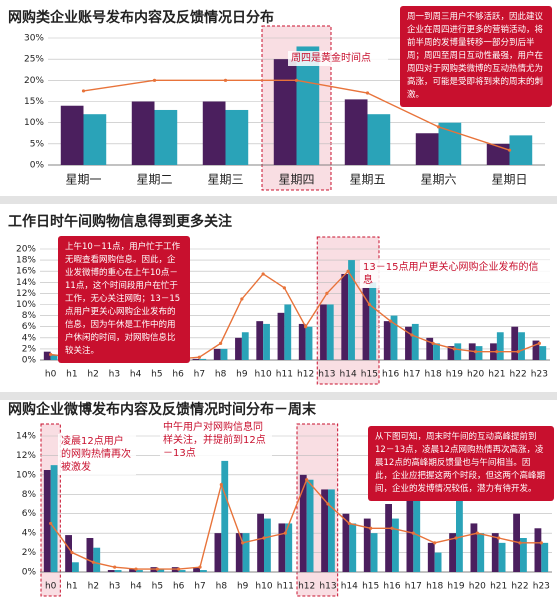  Describe the element at coordinates (225, 180) in the screenshot. I see `x-tick-label: 星期三` at that location.